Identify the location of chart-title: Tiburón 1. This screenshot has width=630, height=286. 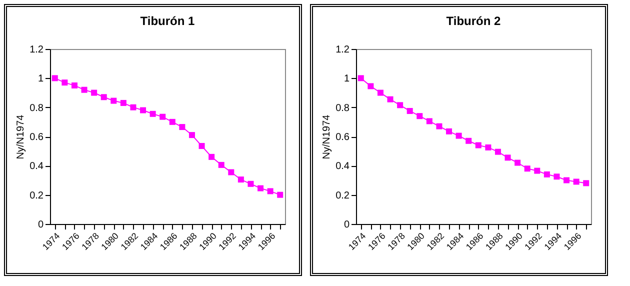
(168, 21).